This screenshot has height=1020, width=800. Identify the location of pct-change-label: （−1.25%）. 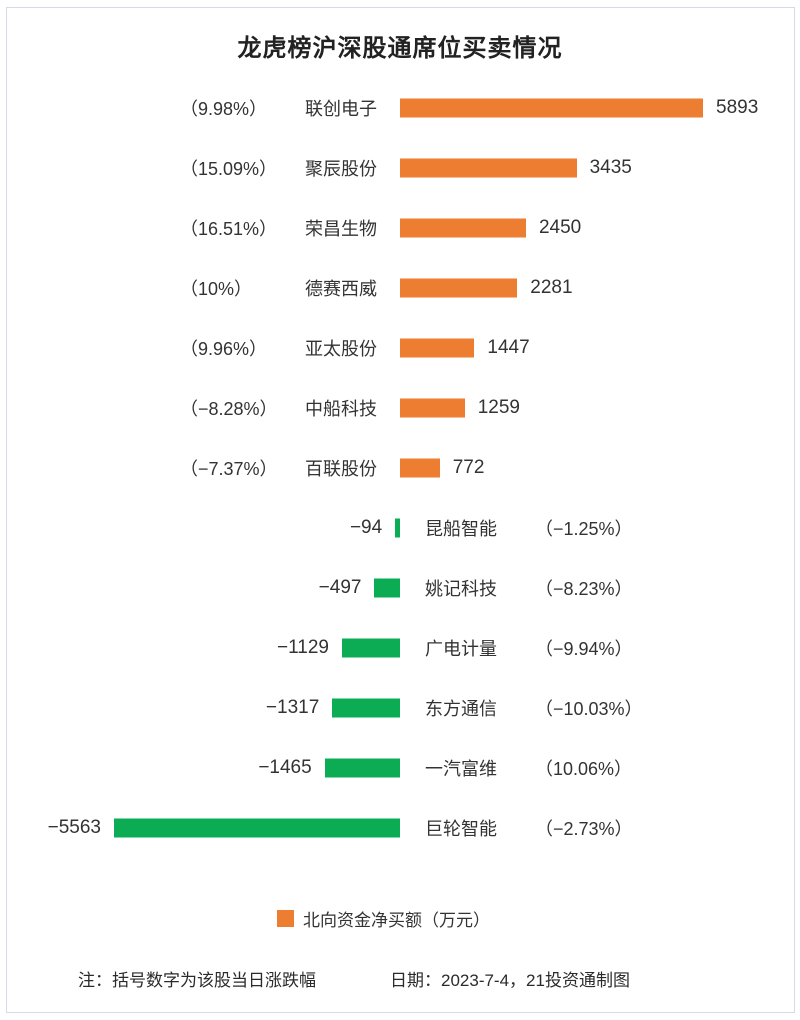
(584, 529).